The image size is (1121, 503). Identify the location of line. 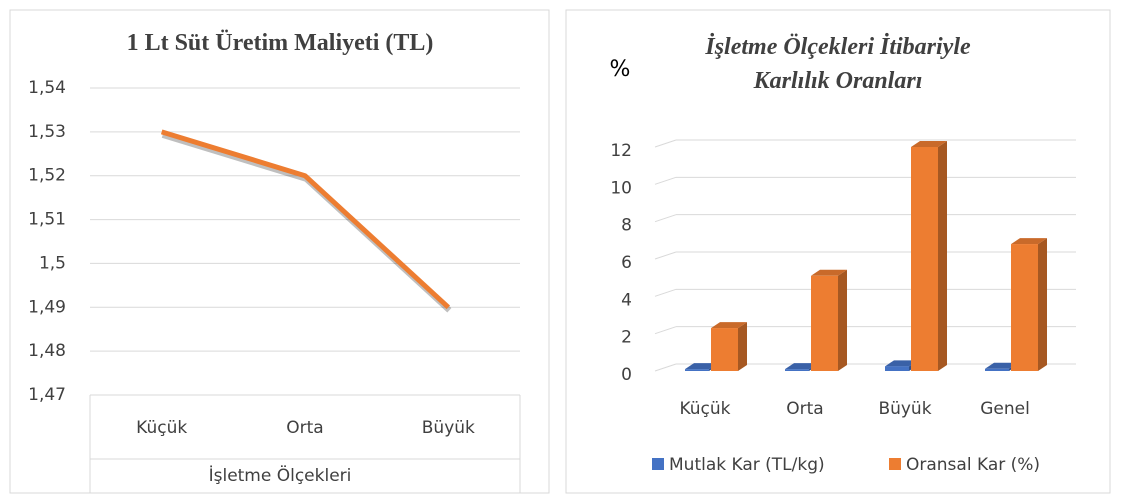
(305, 219).